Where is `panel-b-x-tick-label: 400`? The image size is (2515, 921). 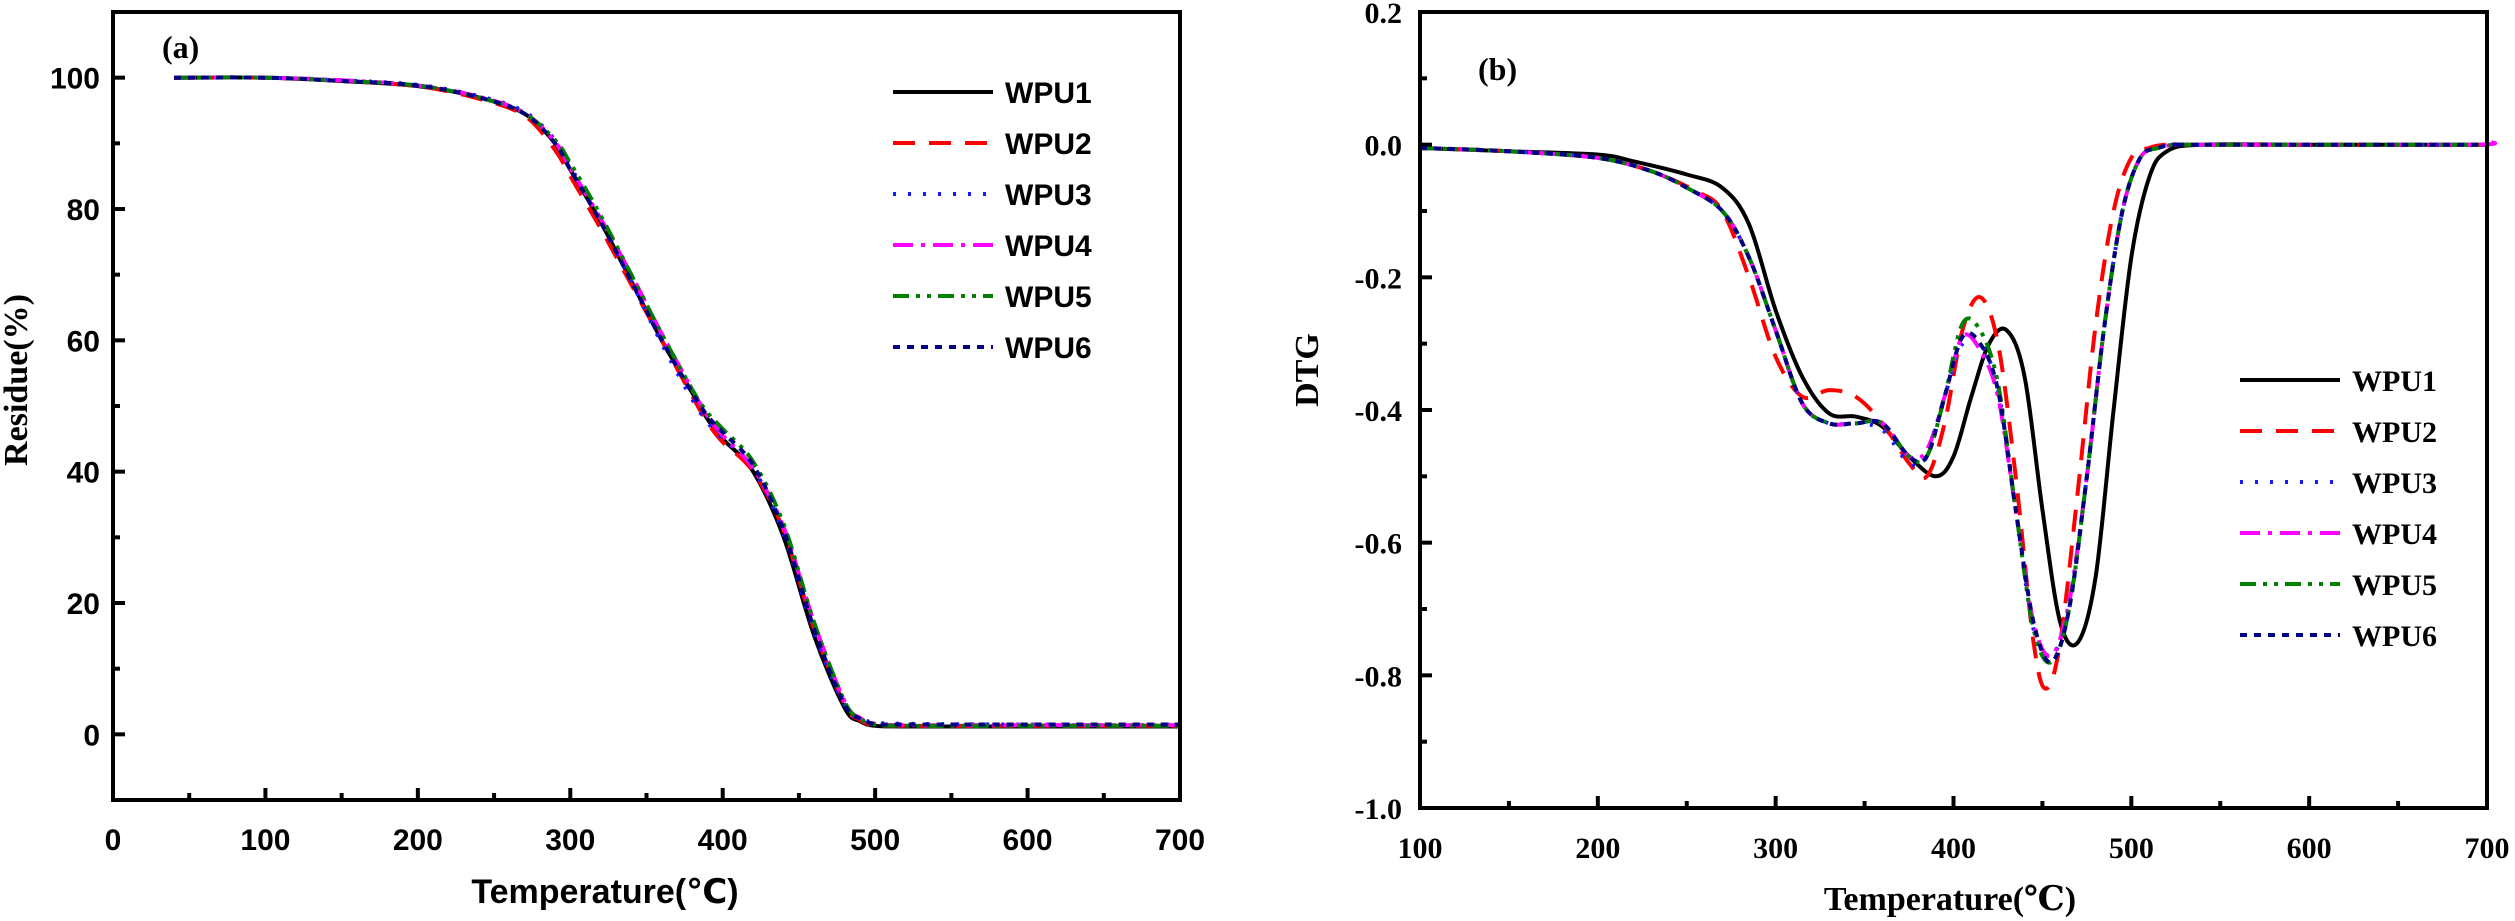 panel-b-x-tick-label: 400 is located at coordinates (1953, 848).